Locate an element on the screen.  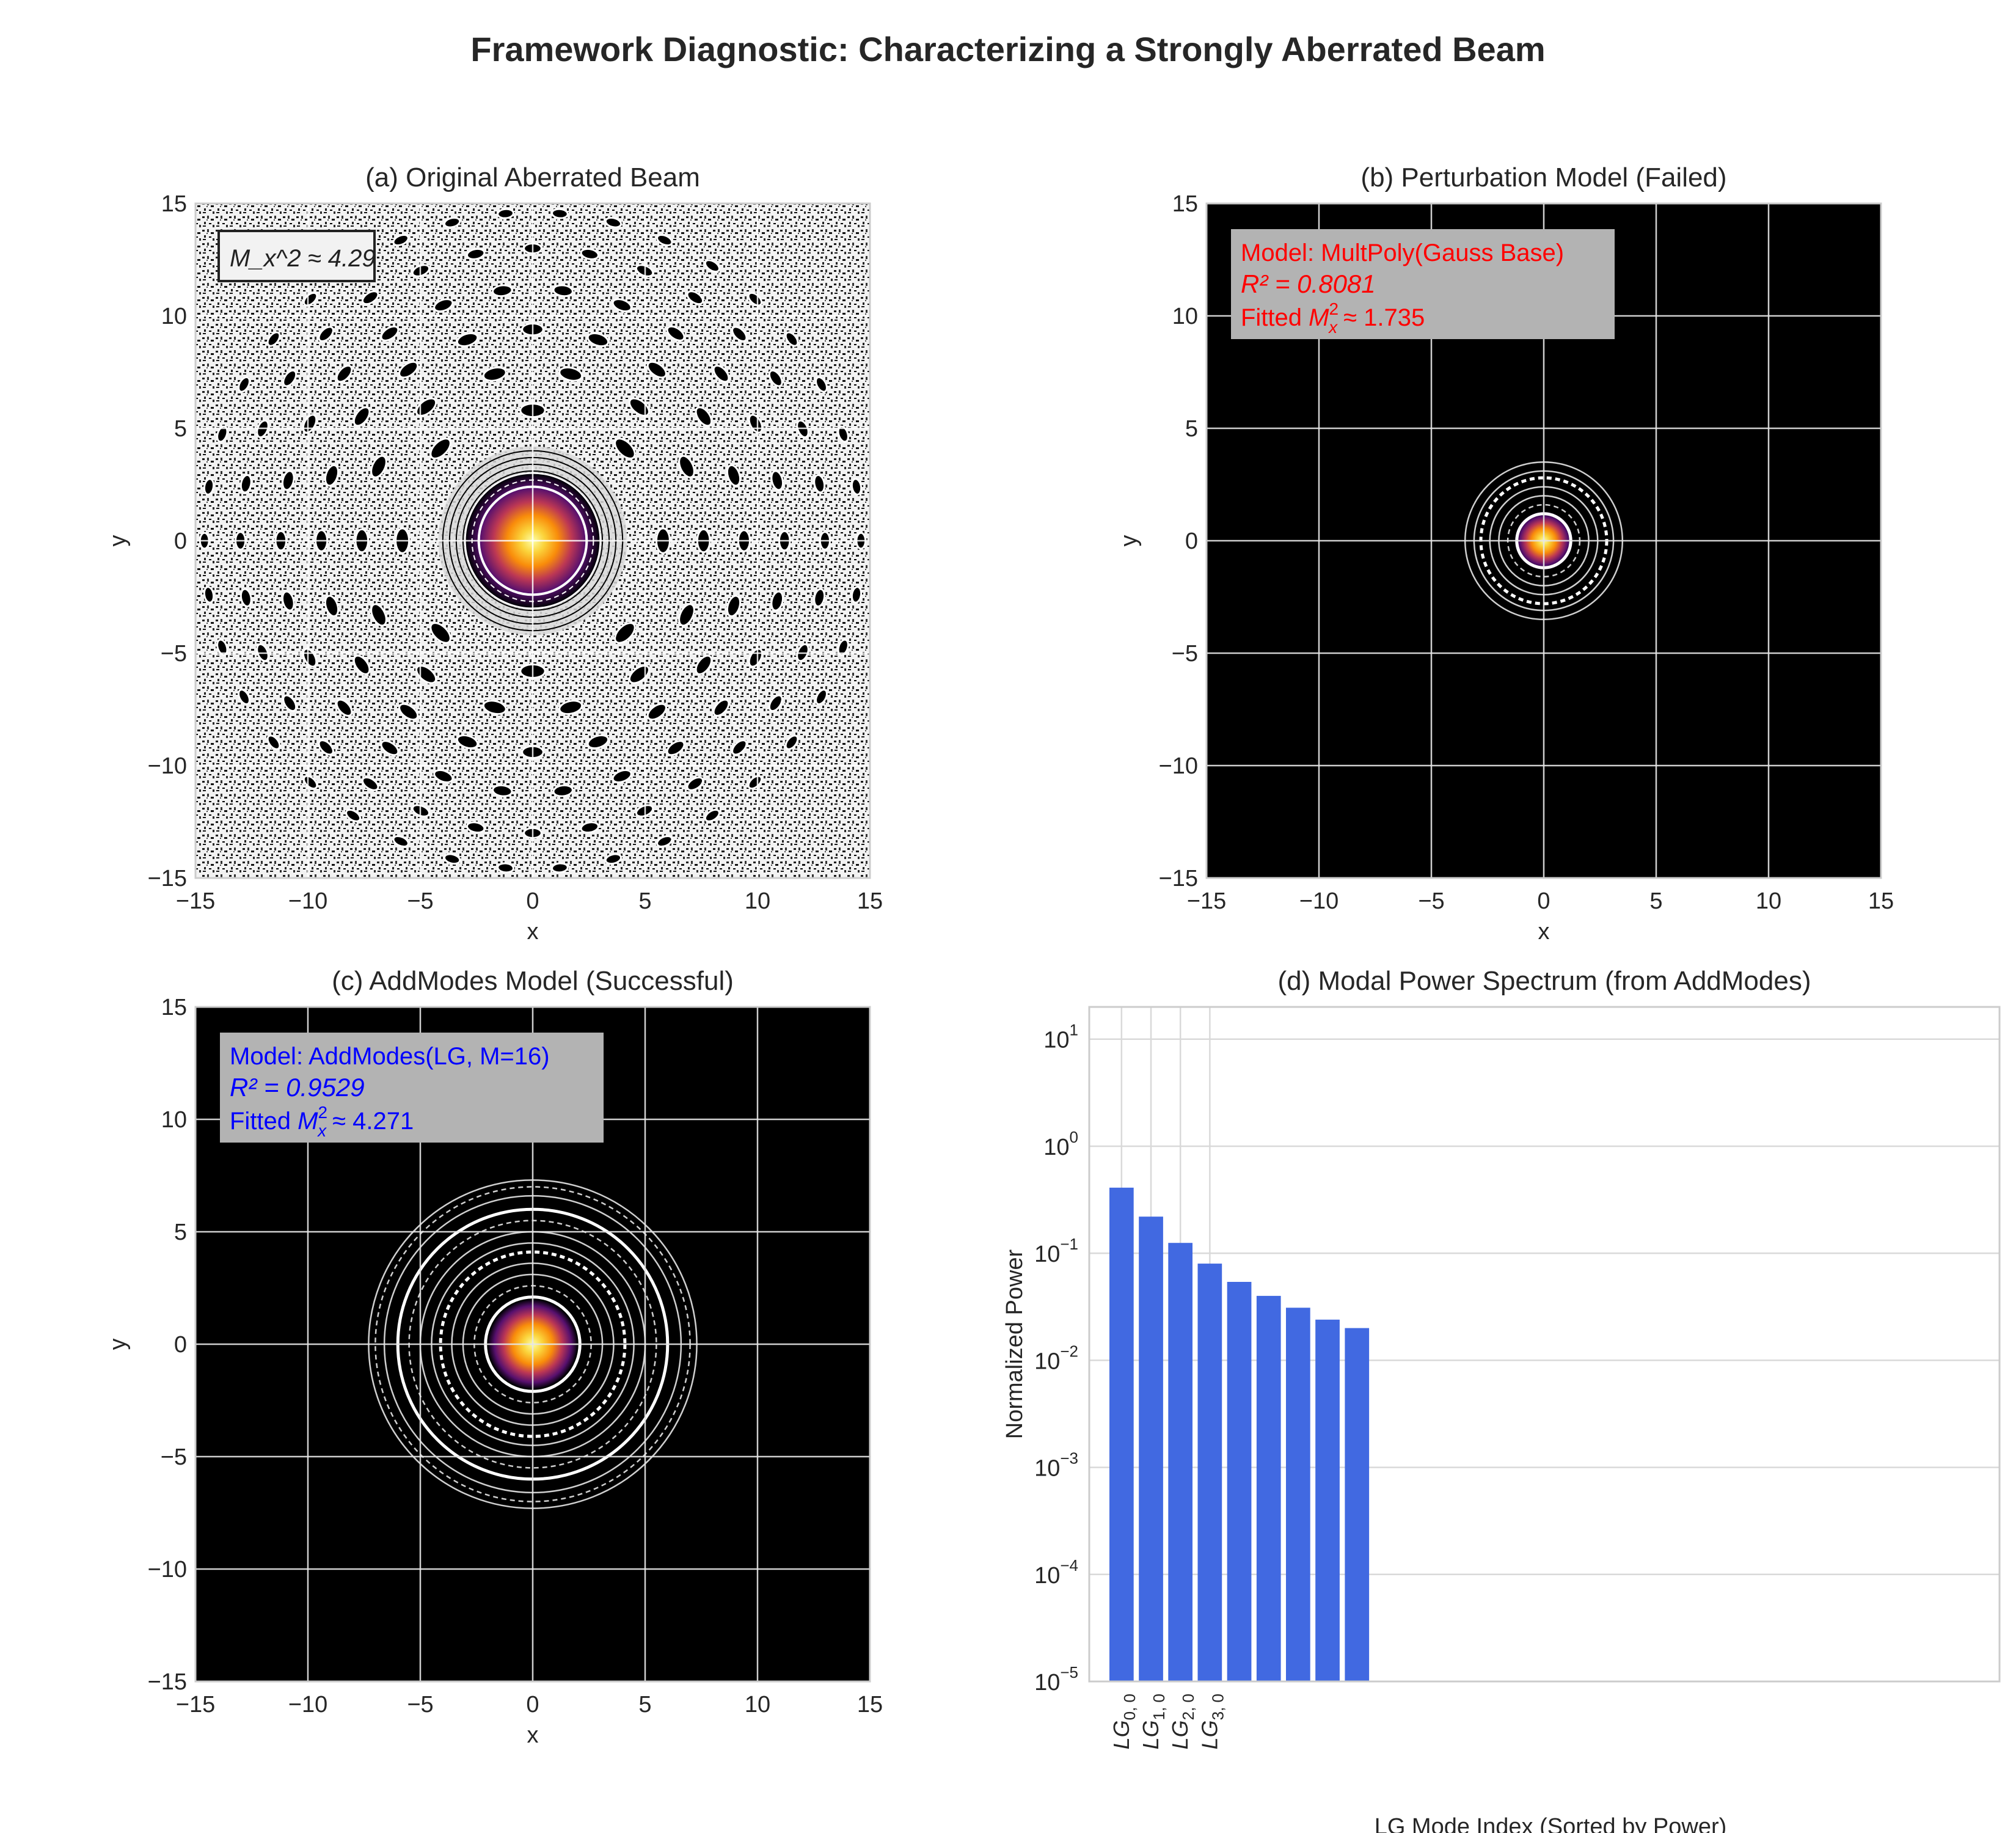
tick-exponent: −2 is located at coordinates (1069, 1351).